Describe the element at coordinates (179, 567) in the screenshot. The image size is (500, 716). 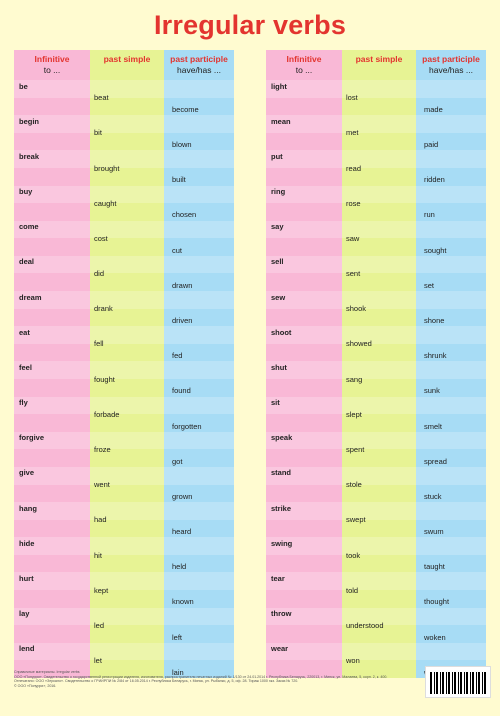
I see `past-participle-word: held` at that location.